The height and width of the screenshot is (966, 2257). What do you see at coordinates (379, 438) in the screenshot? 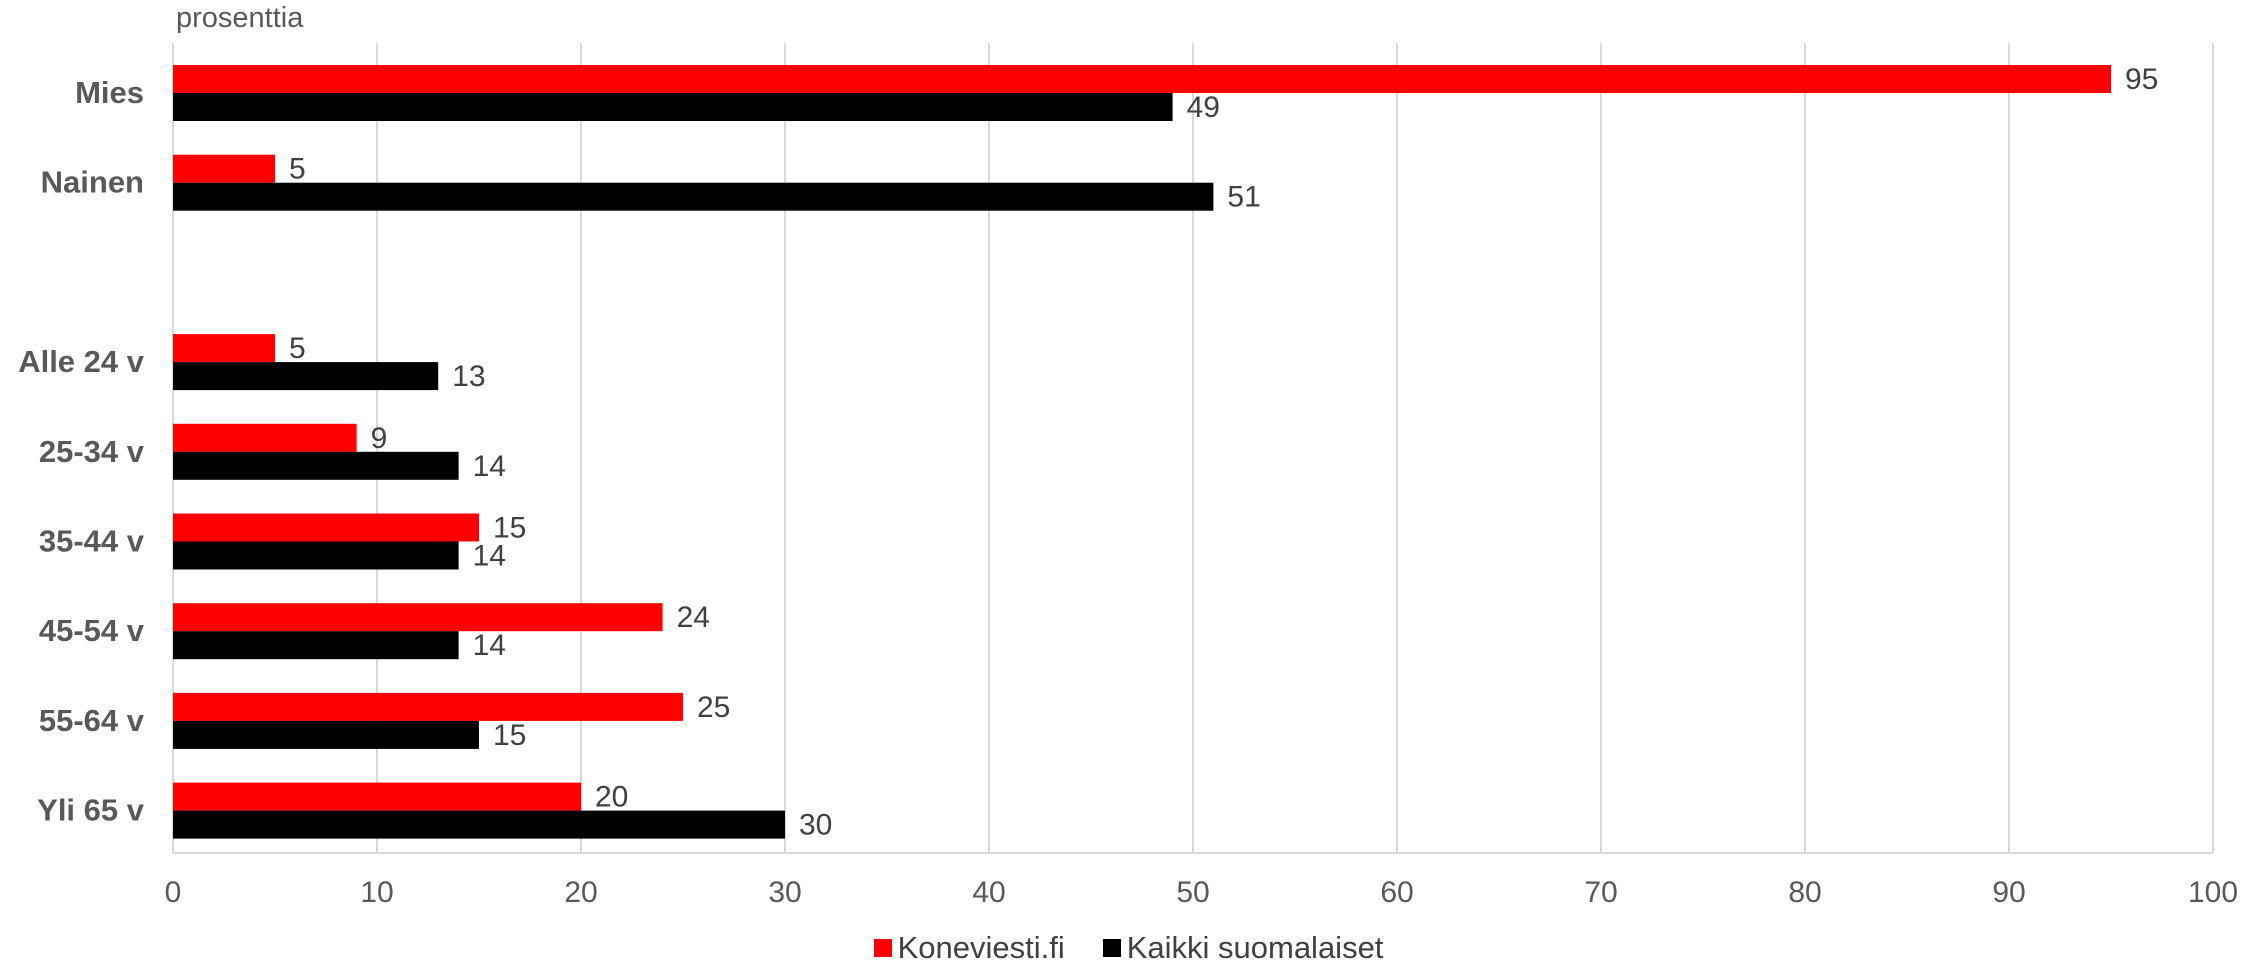
I see `data-label: 9` at bounding box center [379, 438].